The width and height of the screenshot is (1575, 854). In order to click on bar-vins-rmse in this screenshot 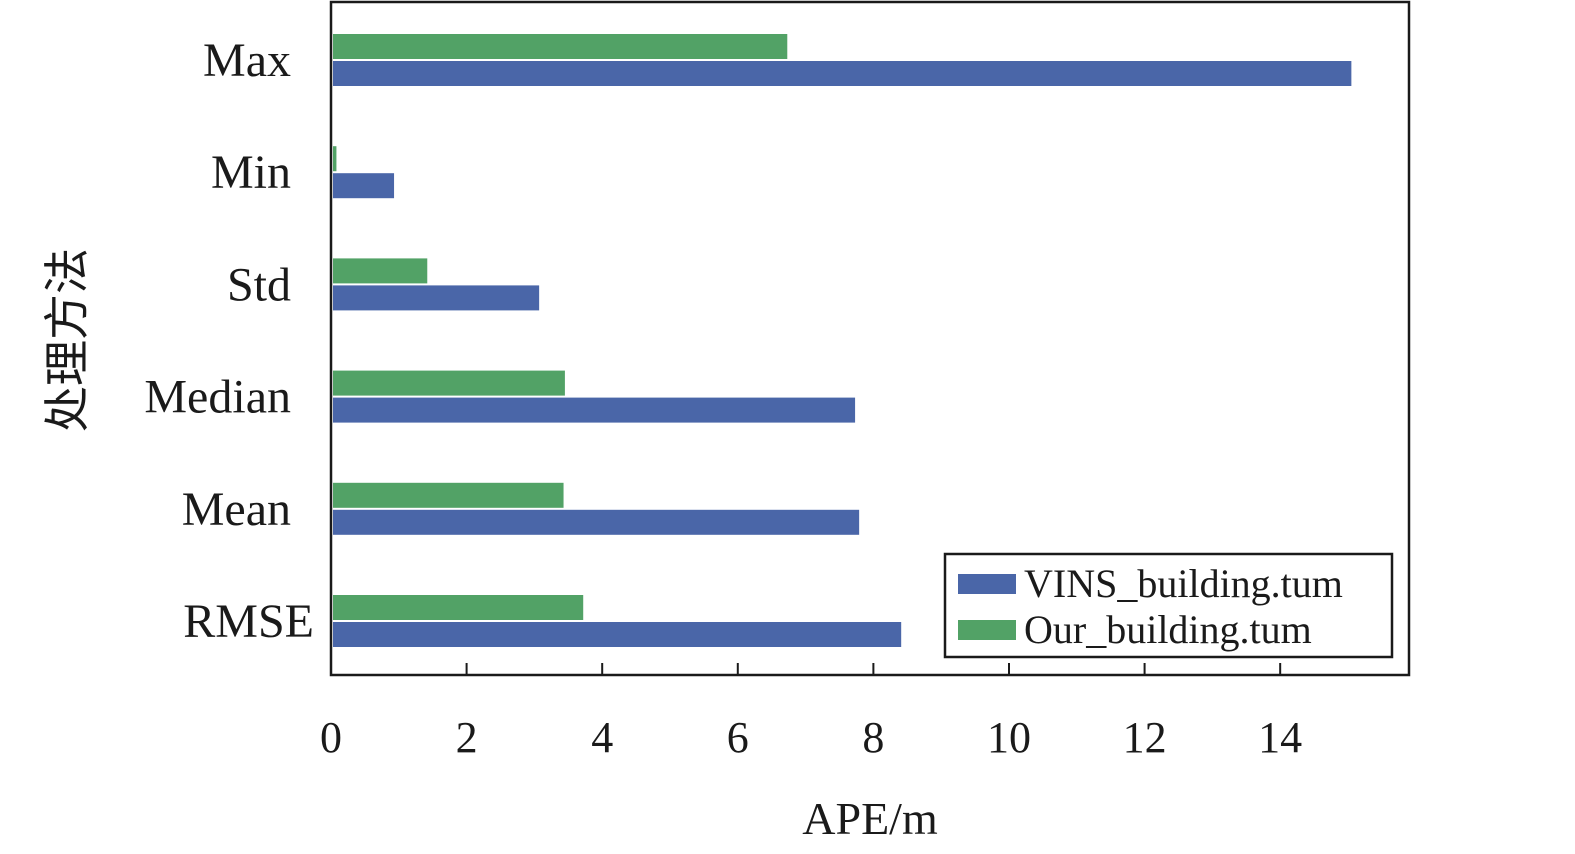, I will do `click(617, 634)`.